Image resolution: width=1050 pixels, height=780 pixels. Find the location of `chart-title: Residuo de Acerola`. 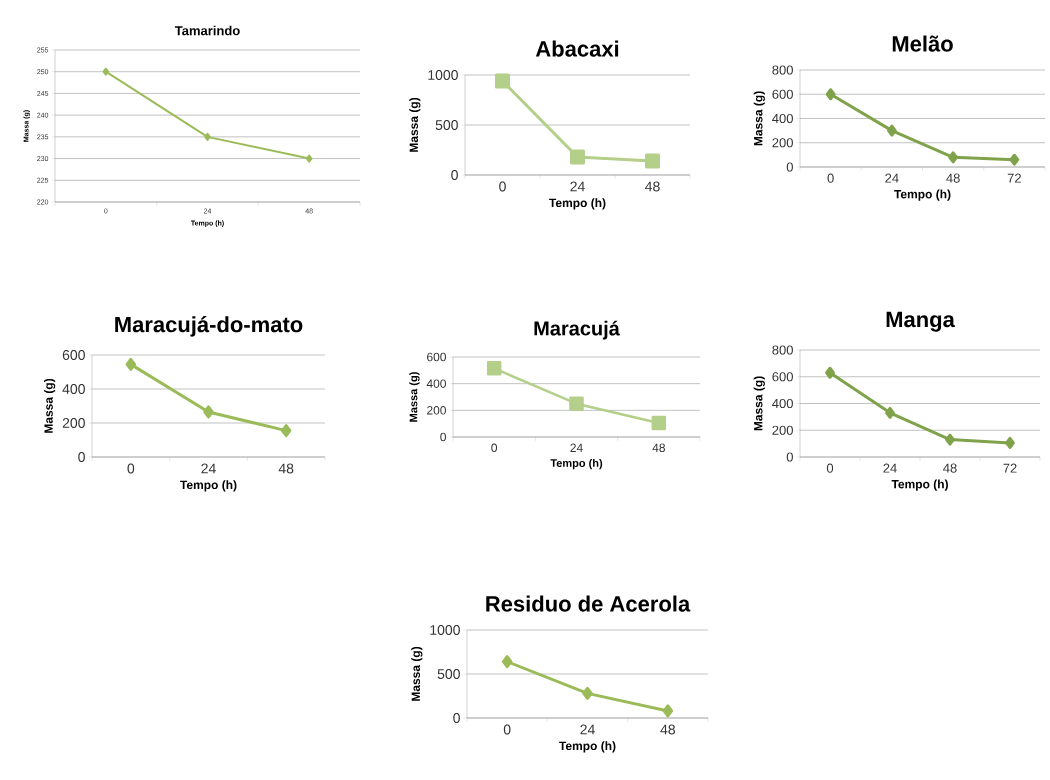

chart-title: Residuo de Acerola is located at coordinates (588, 603).